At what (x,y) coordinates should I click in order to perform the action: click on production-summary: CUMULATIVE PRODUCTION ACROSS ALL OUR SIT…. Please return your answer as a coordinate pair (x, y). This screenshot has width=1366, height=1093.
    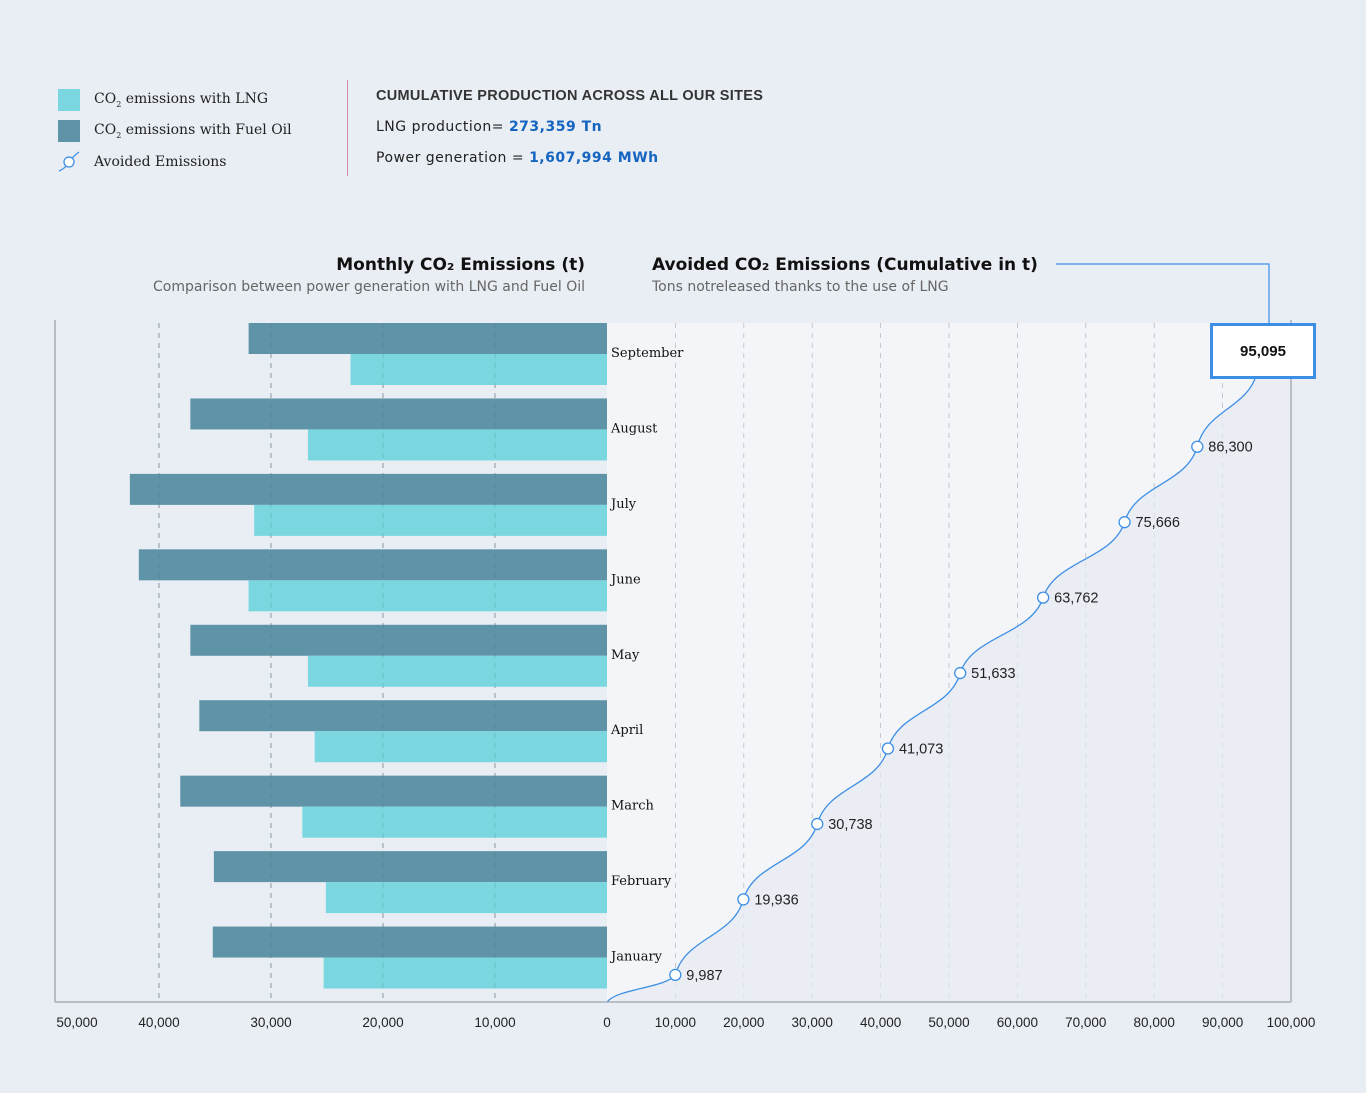
    Looking at the image, I should click on (569, 132).